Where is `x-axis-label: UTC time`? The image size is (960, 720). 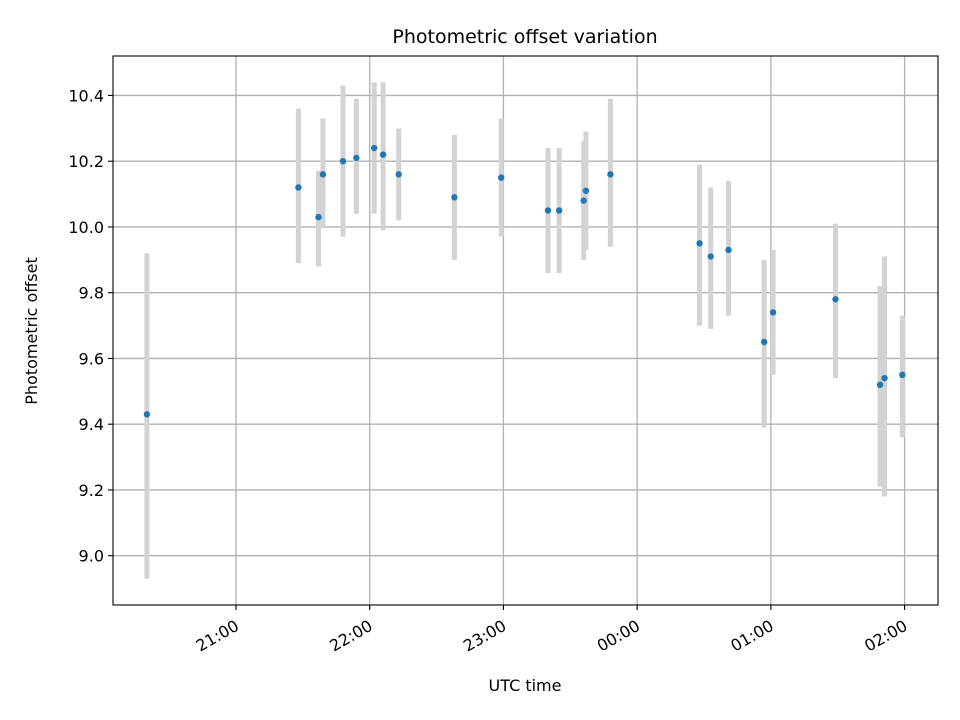 x-axis-label: UTC time is located at coordinates (525, 685).